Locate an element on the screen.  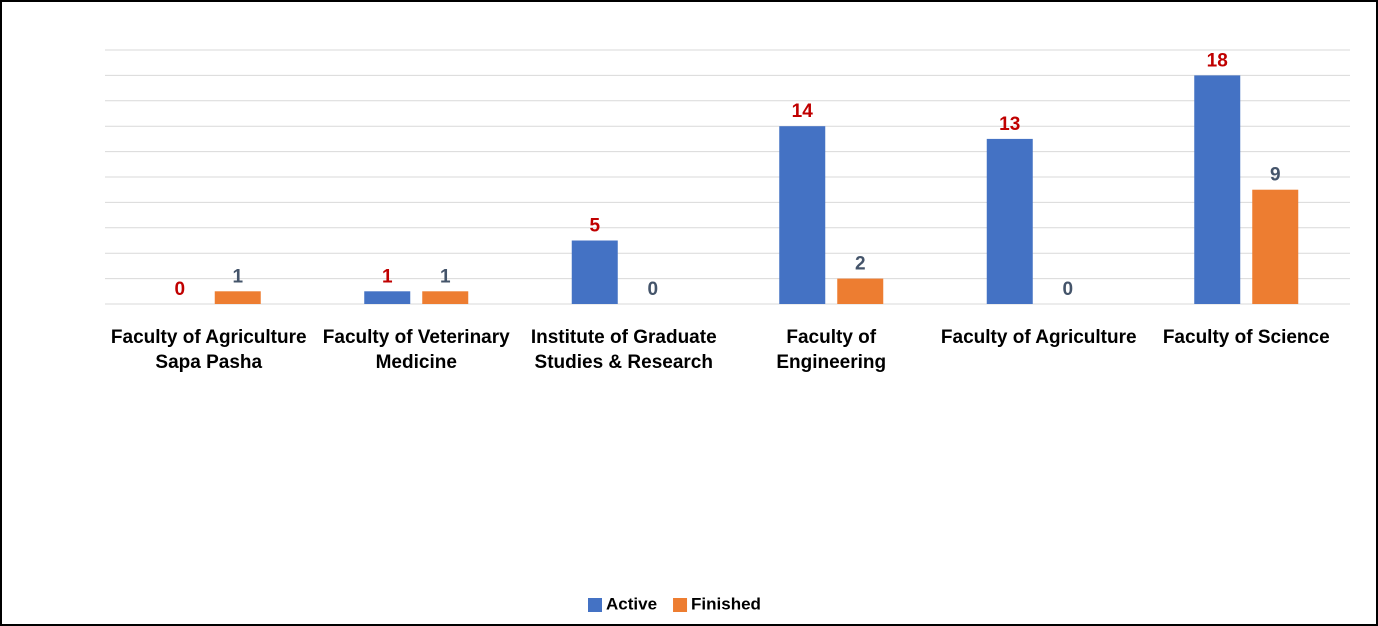
x-tick-label: Faculty of Engineering is located at coordinates (831, 350).